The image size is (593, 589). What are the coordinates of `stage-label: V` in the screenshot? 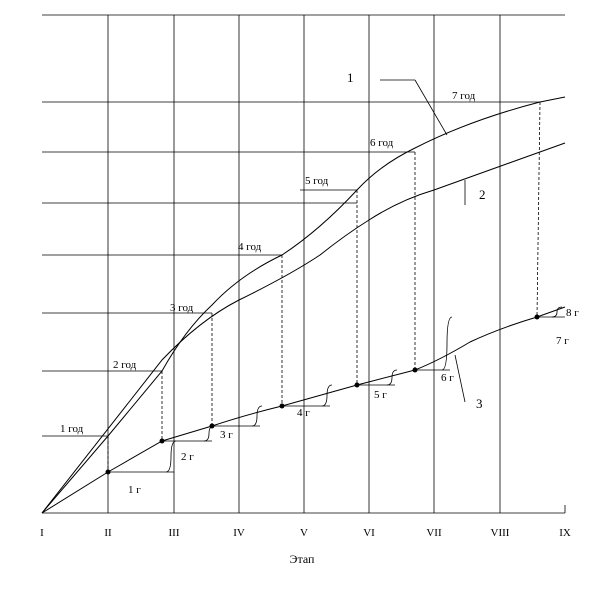 It's located at (304, 533).